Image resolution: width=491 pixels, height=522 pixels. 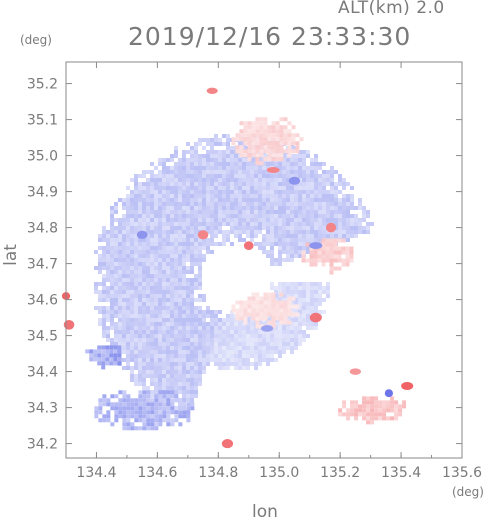 I want to click on y-axis-unit: (deg), so click(x=36, y=40).